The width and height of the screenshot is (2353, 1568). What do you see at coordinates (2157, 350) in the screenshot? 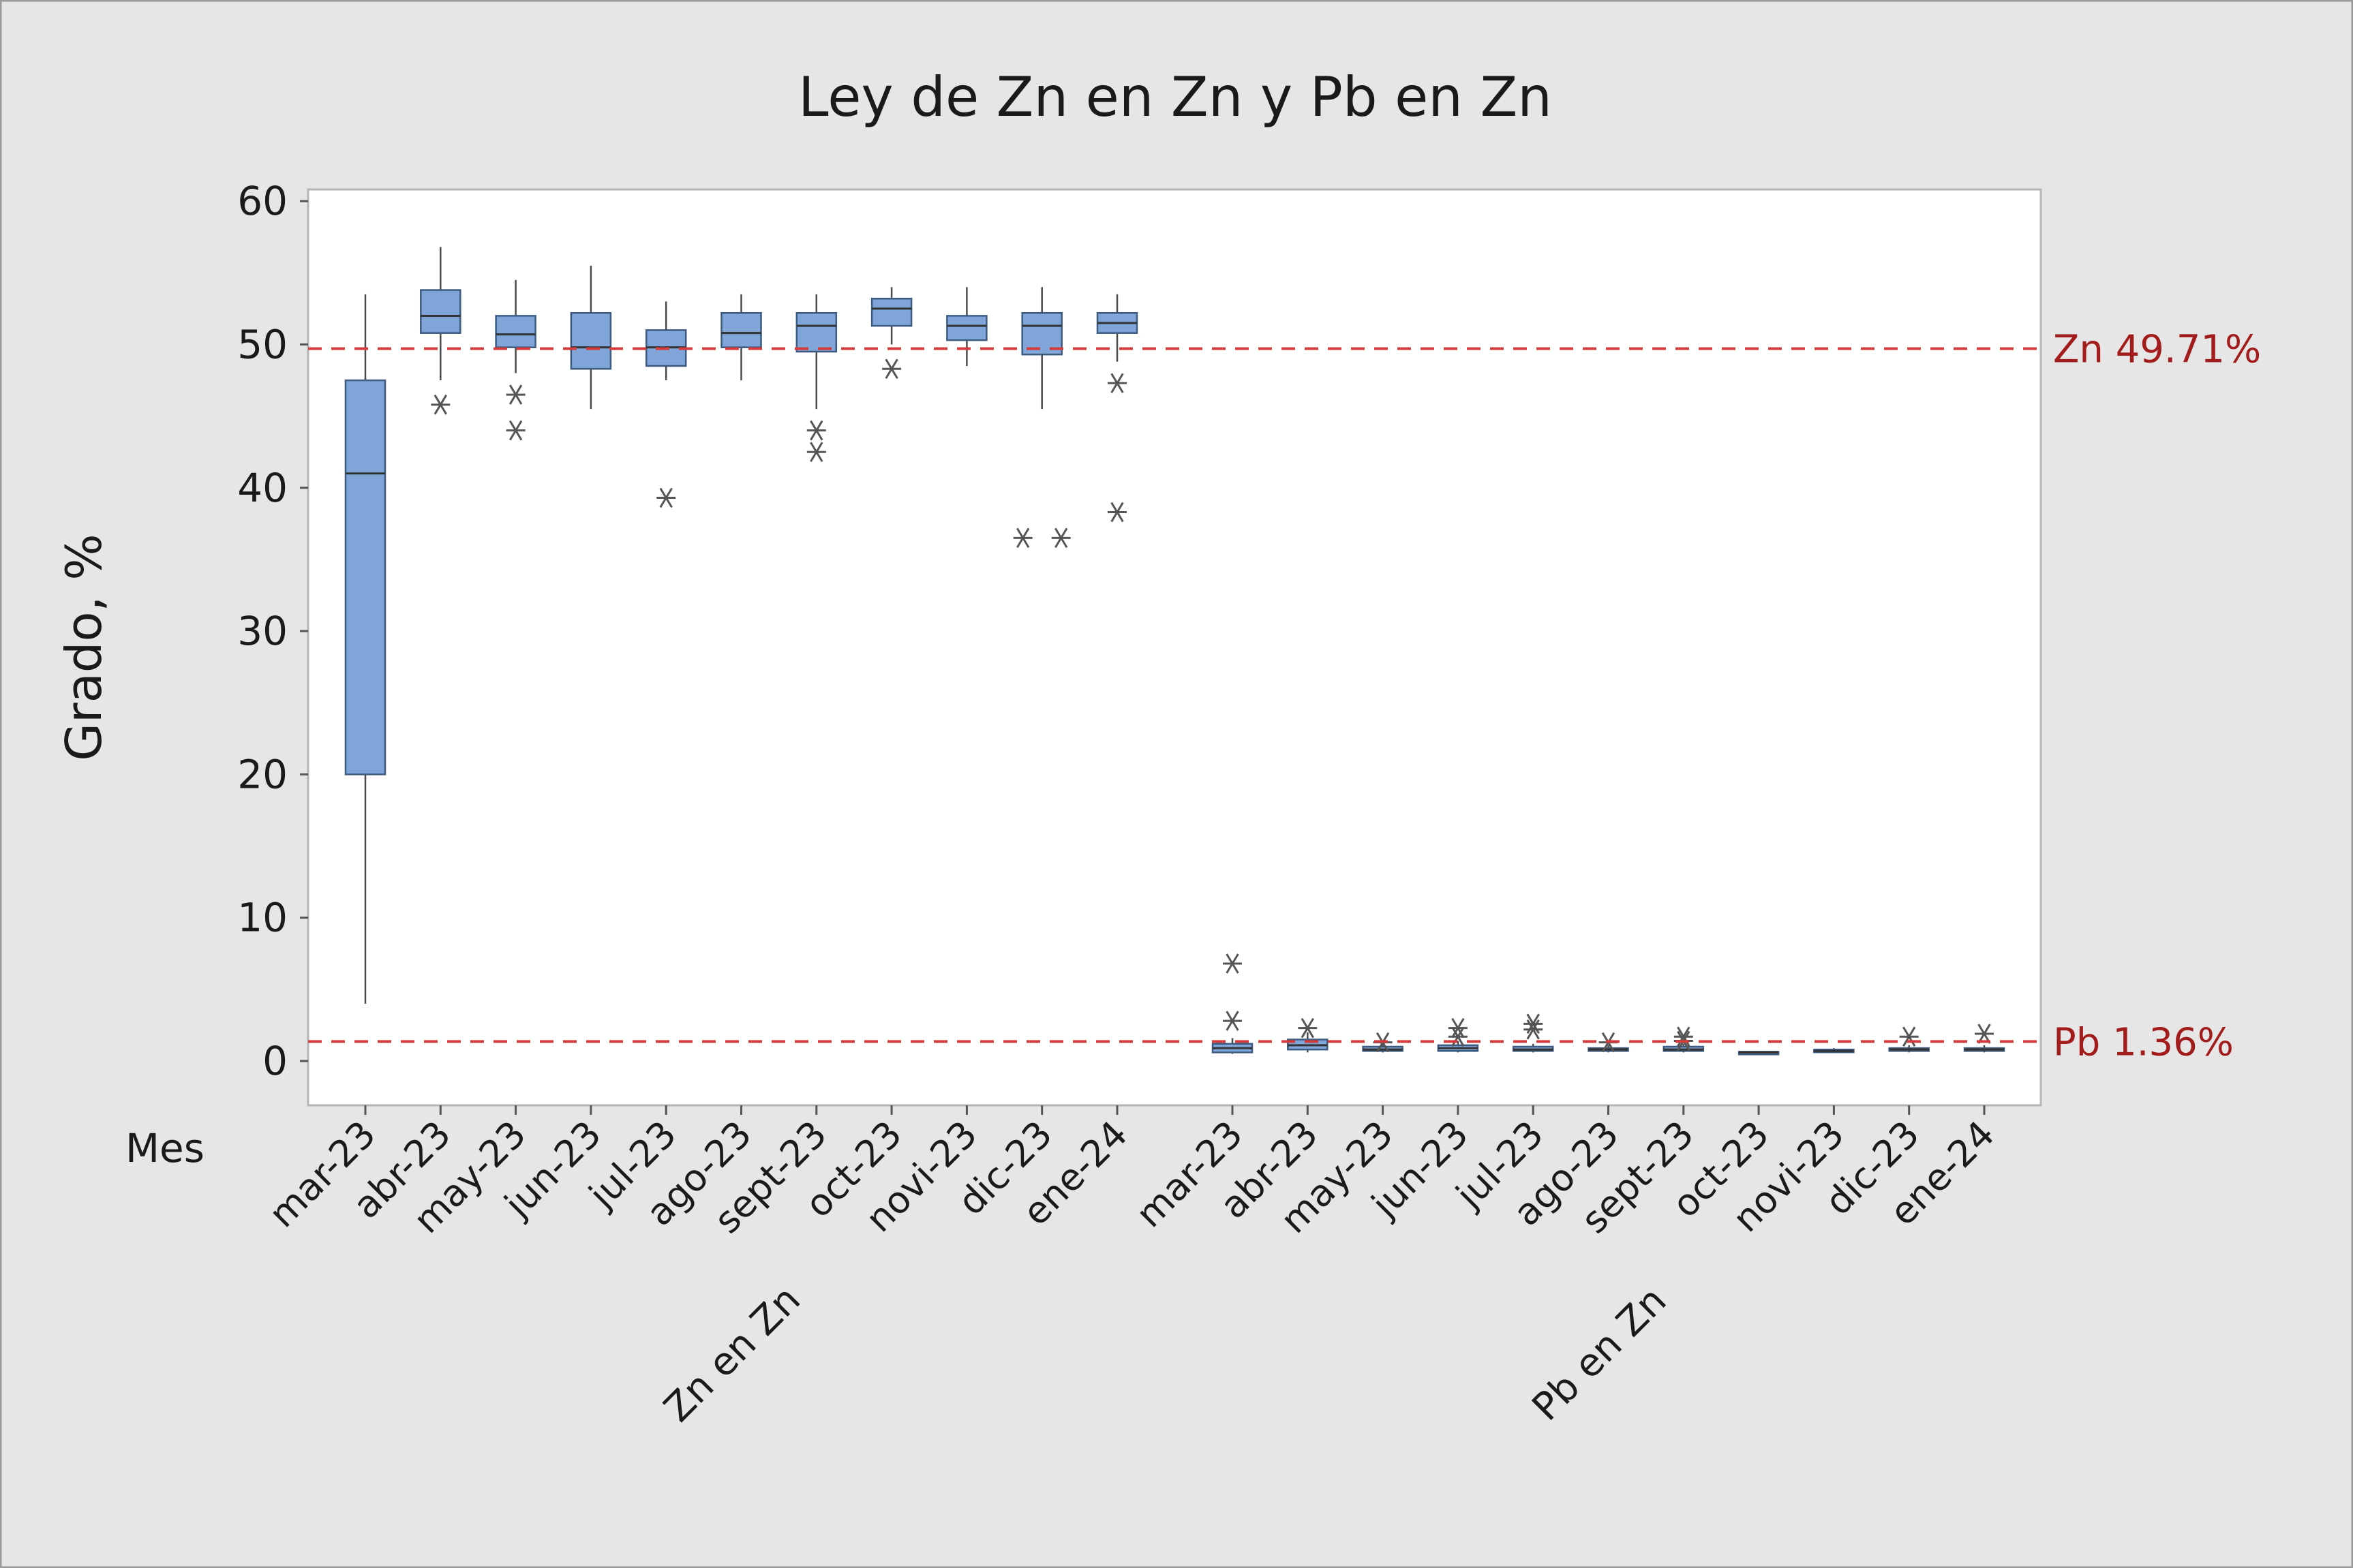
I see `reference-line-label: Zn 49.71%` at bounding box center [2157, 350].